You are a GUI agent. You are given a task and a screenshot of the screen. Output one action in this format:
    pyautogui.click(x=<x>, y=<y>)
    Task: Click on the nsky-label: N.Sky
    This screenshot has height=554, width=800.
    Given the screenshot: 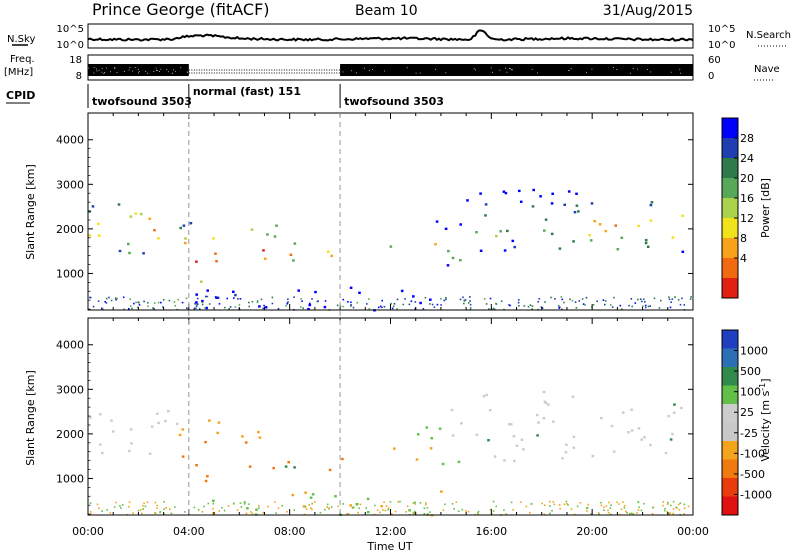 What is the action you would take?
    pyautogui.click(x=21, y=39)
    